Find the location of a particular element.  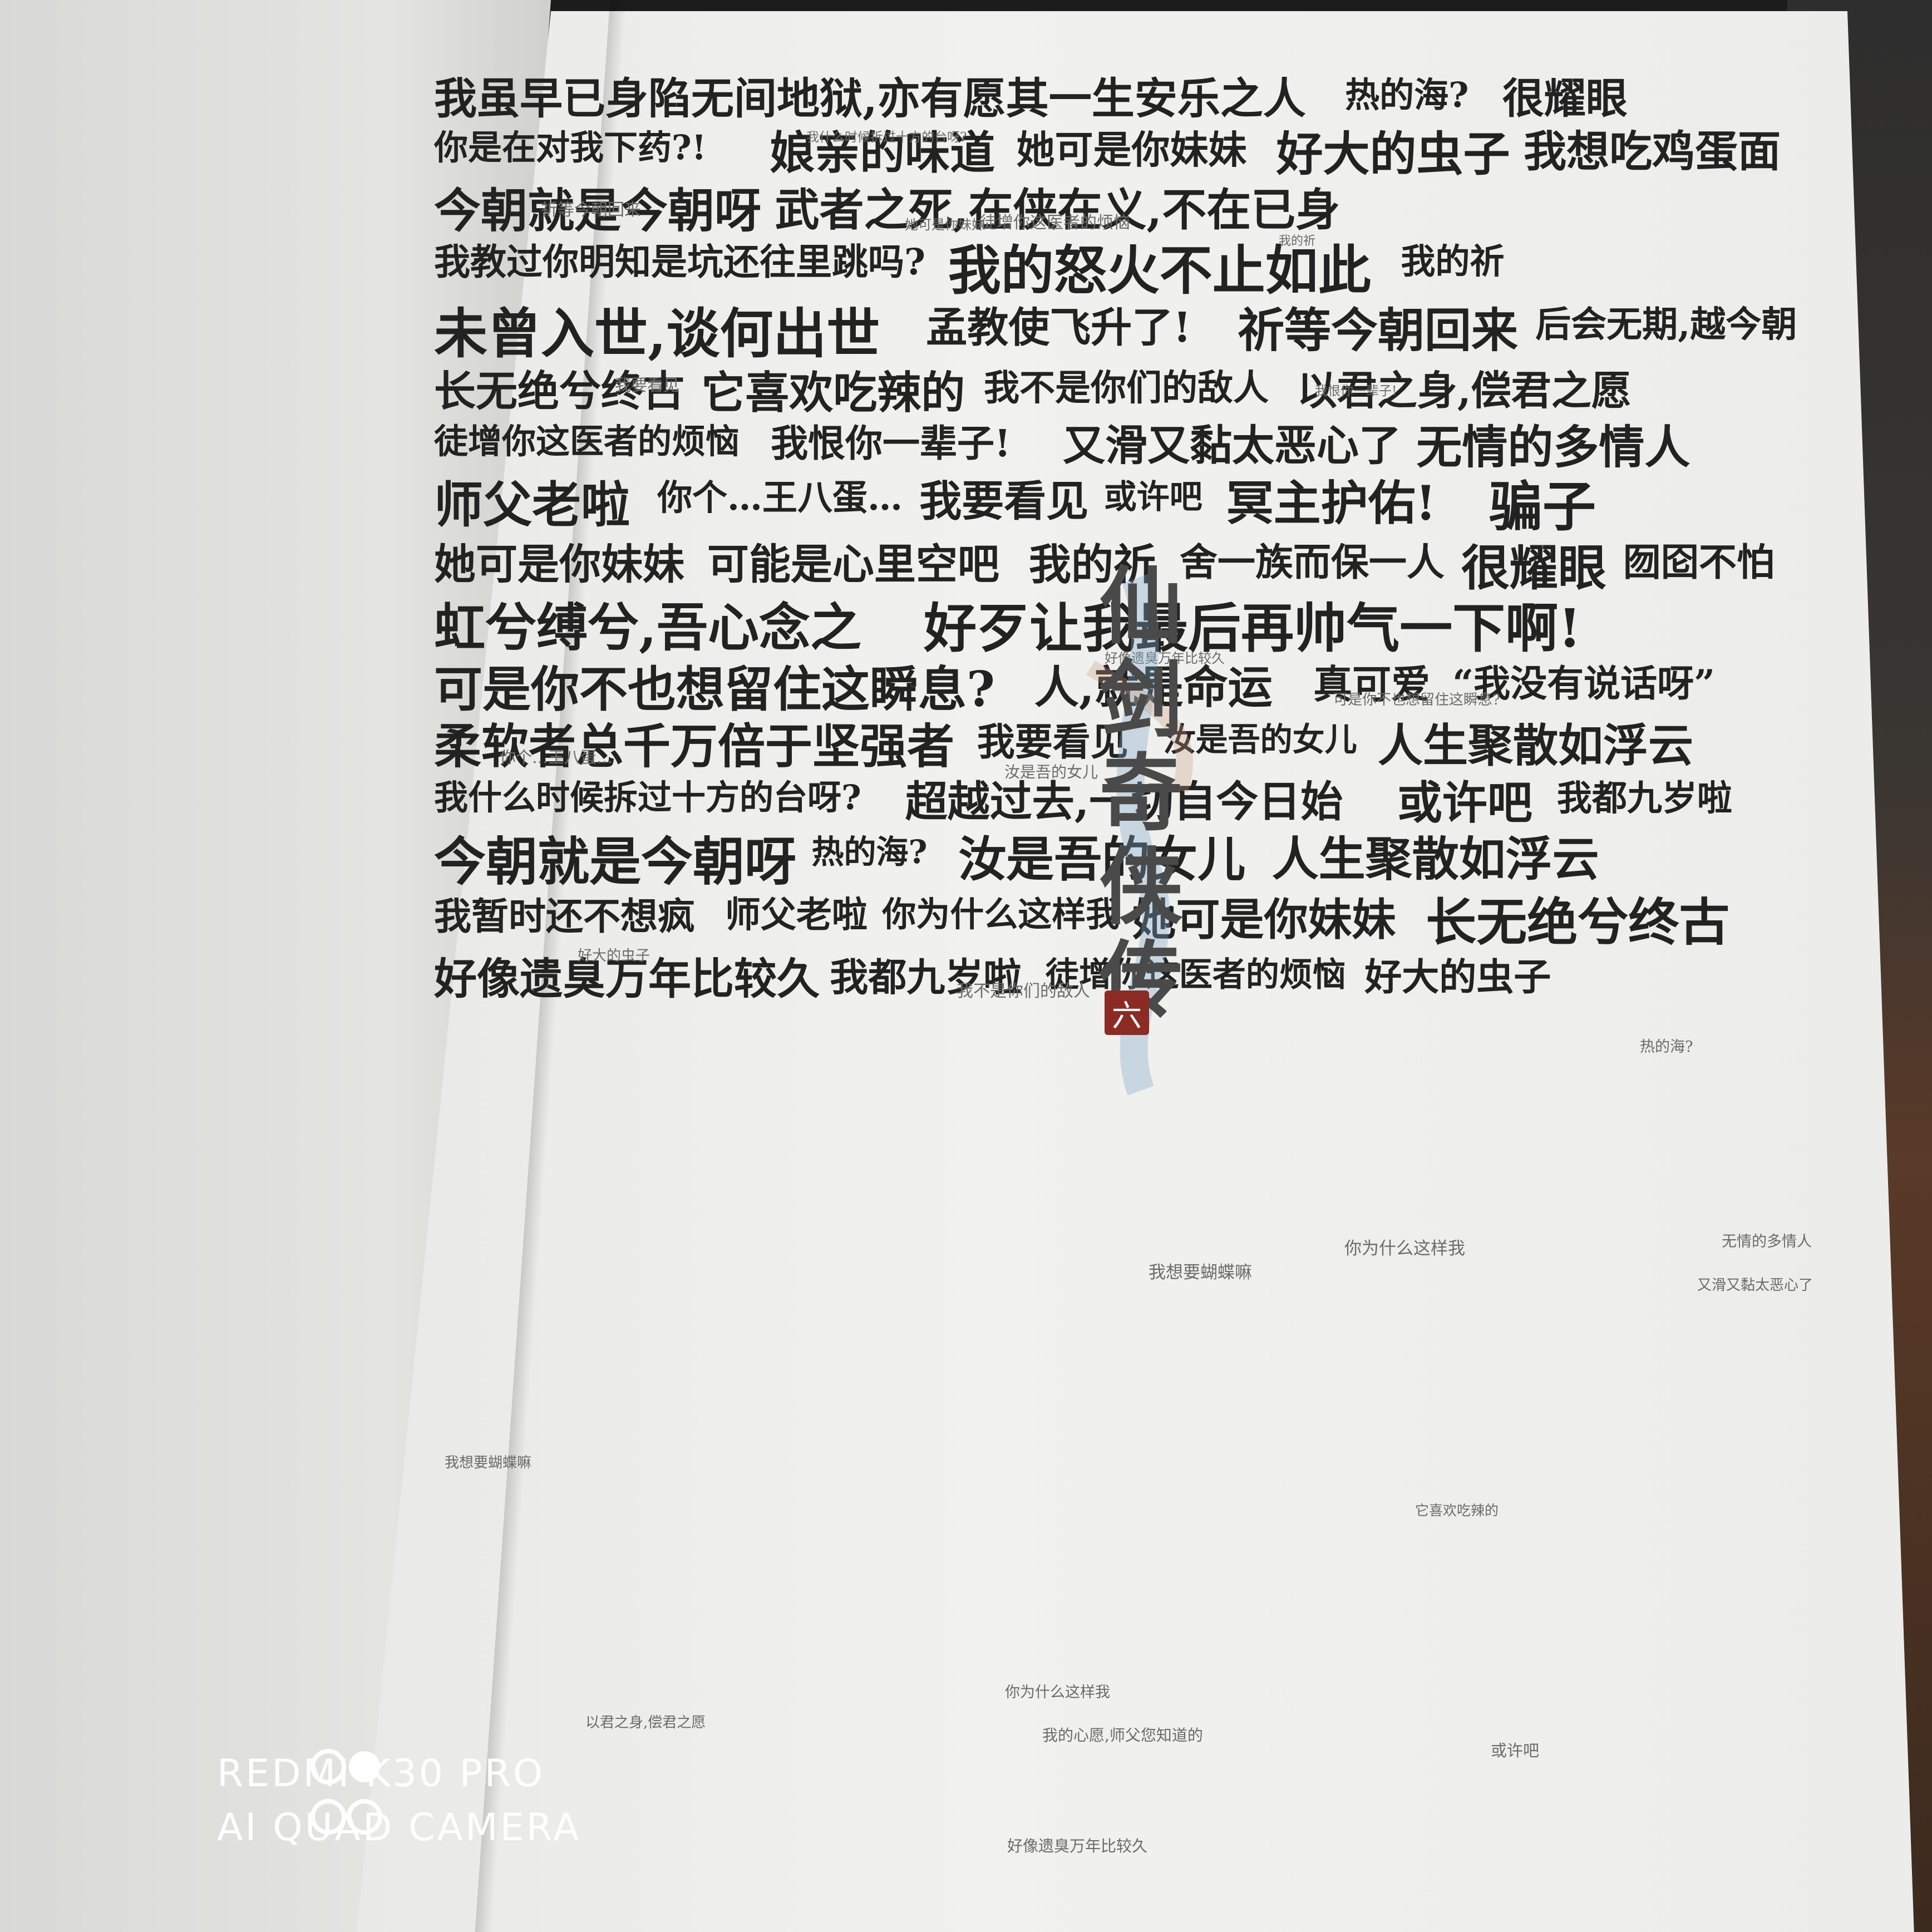

phrase-small: 徒增你这医者的烦恼 is located at coordinates (1055, 223).